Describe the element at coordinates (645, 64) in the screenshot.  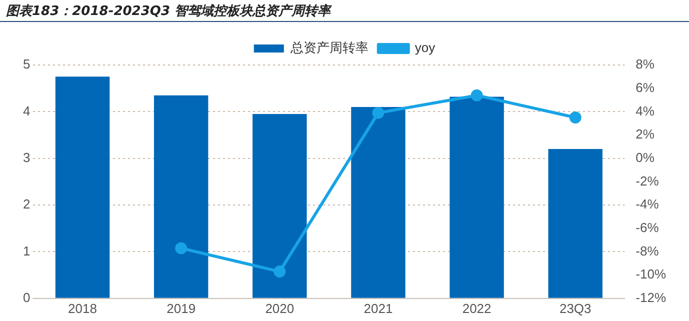
I see `y2-tick-label: 8%` at that location.